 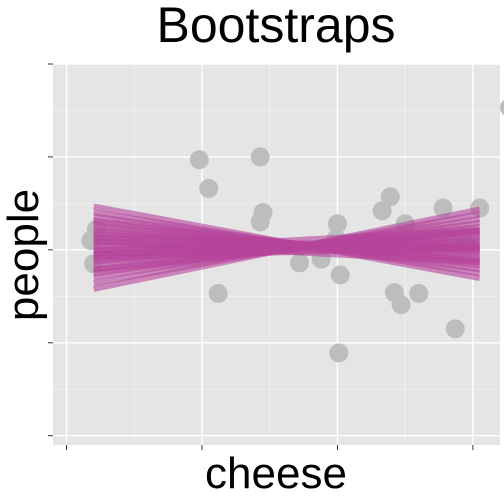 I want to click on x-axis-title: cheese, so click(x=276, y=473).